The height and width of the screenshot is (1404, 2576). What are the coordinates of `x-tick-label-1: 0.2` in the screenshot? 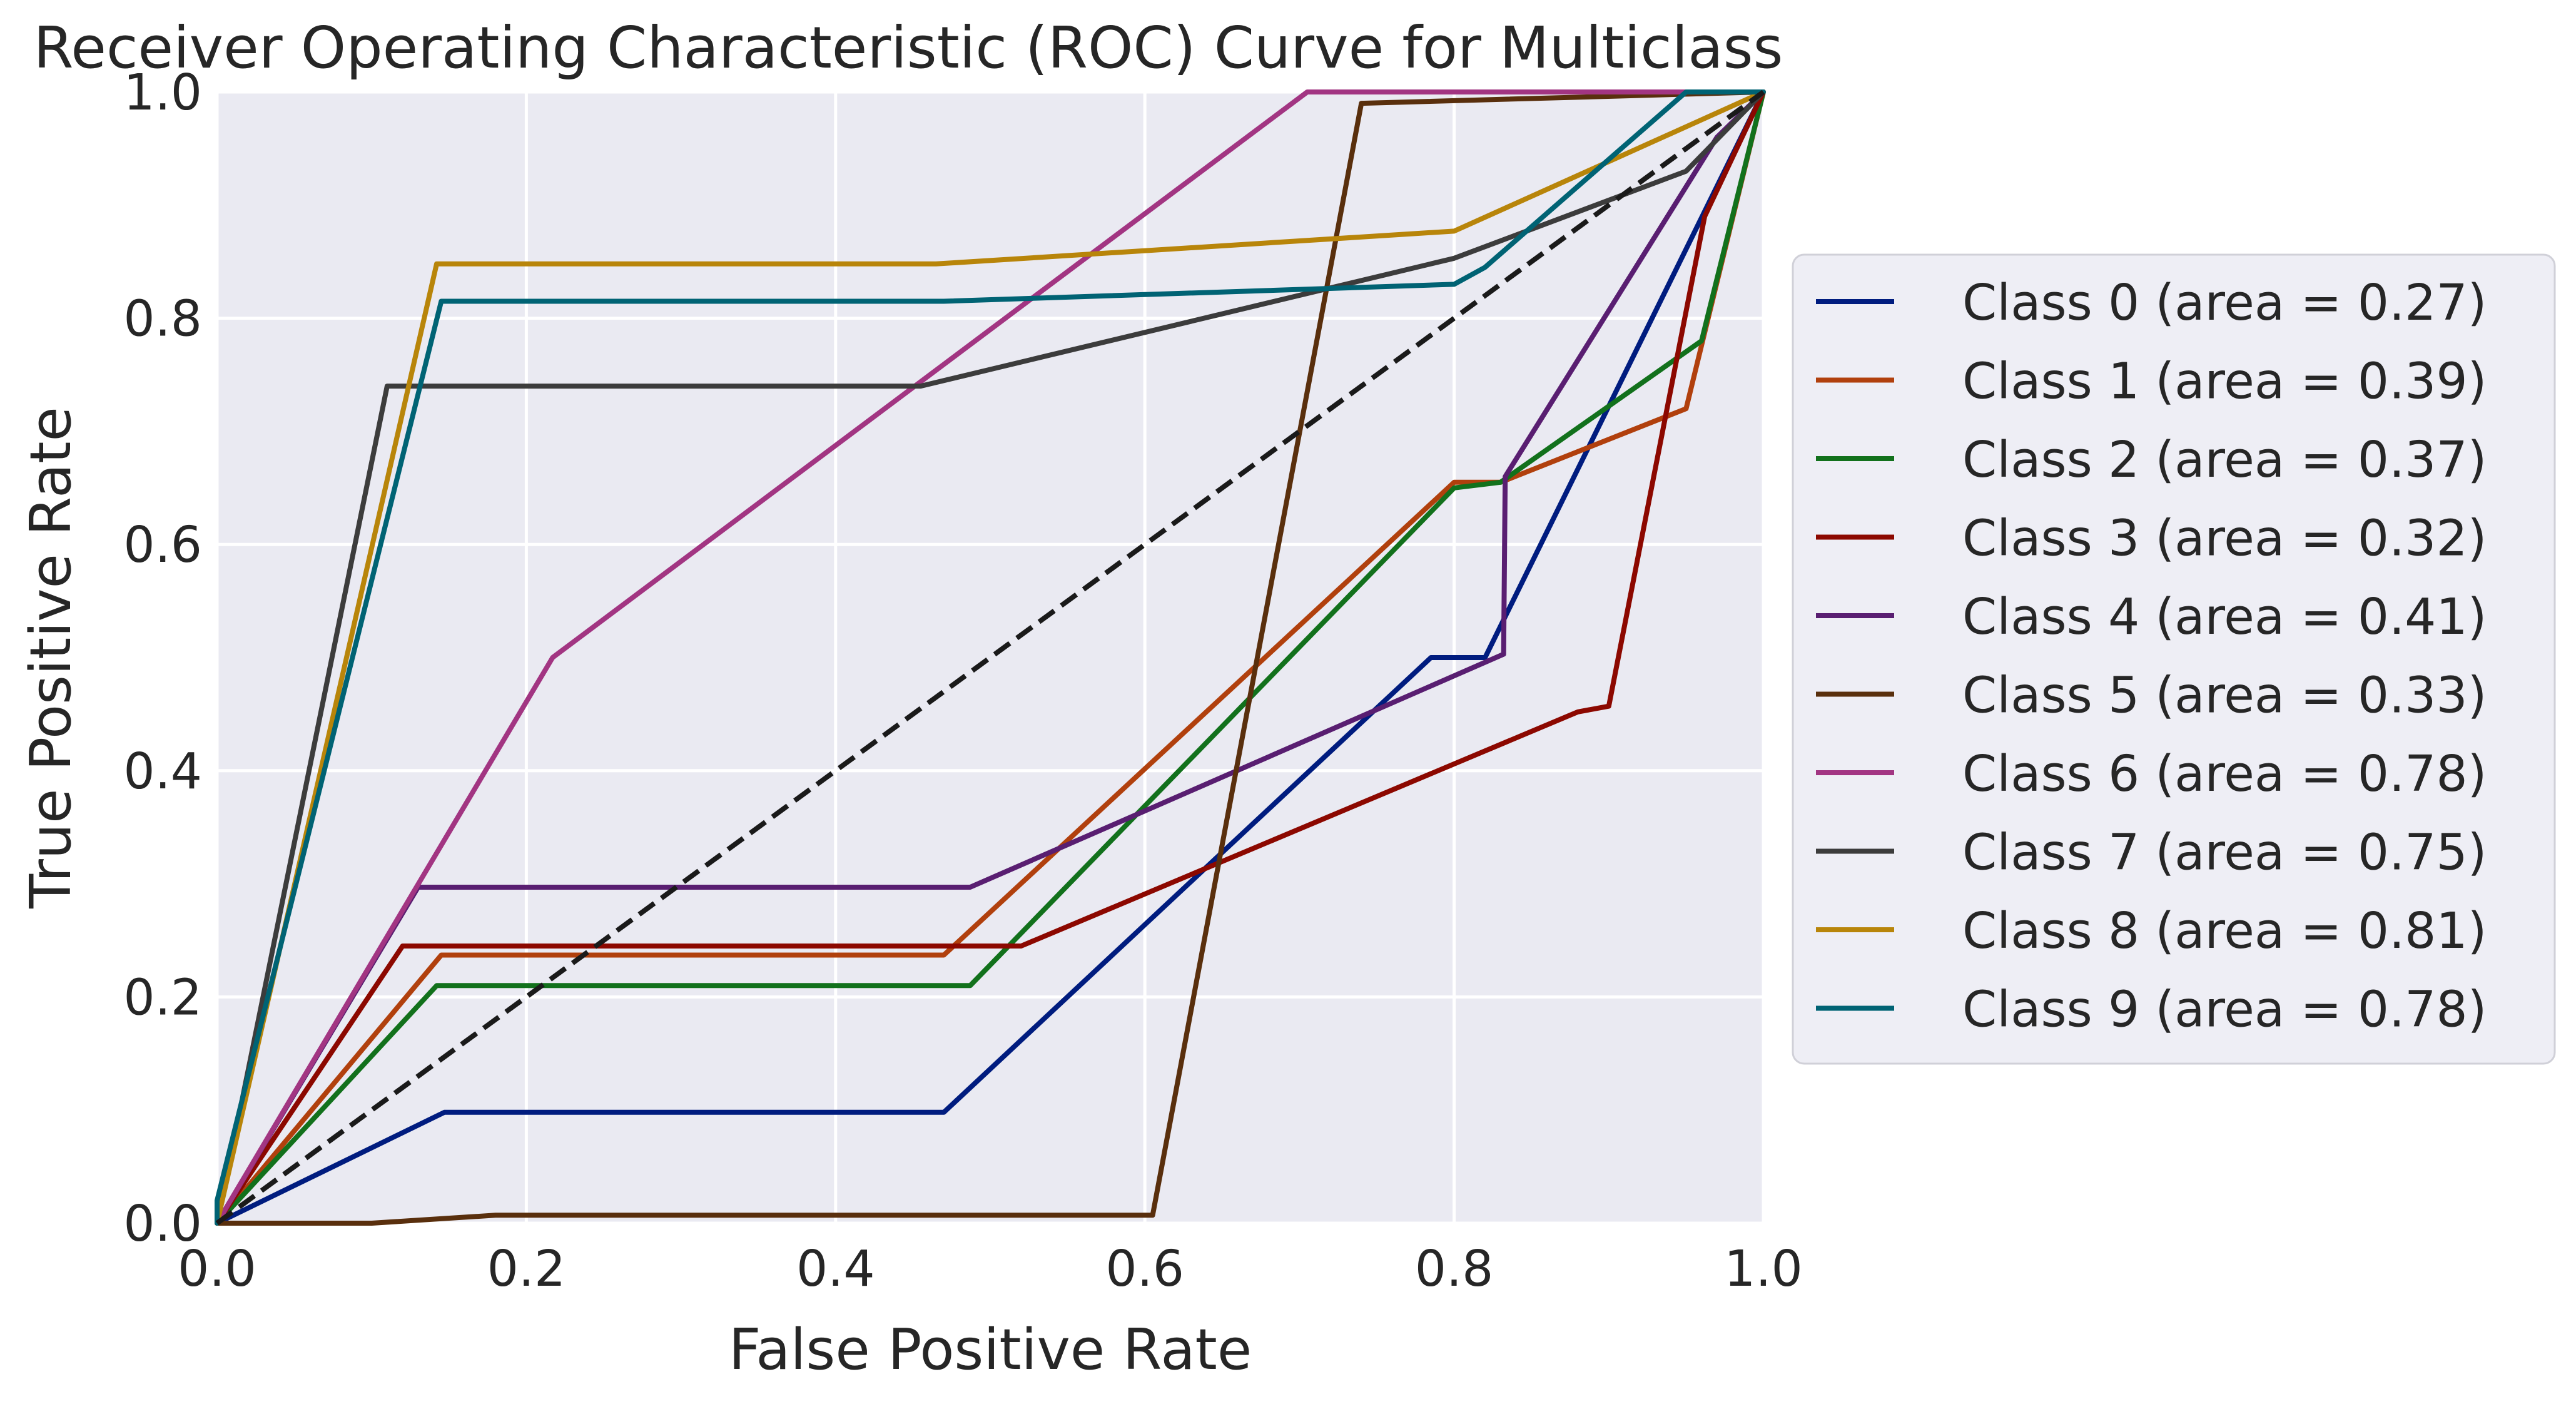 It's located at (526, 1269).